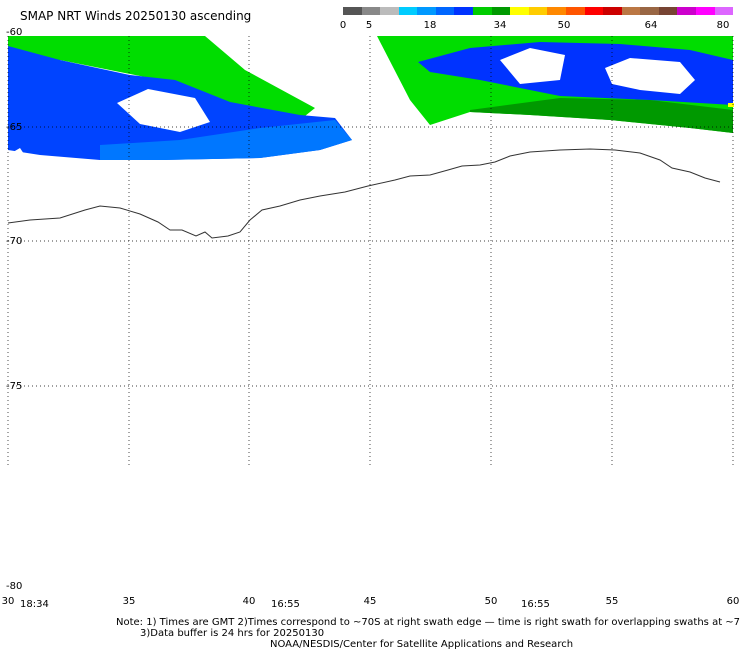 This screenshot has height=650, width=740. What do you see at coordinates (564, 25) in the screenshot?
I see `colorbar-label-50: 50` at bounding box center [564, 25].